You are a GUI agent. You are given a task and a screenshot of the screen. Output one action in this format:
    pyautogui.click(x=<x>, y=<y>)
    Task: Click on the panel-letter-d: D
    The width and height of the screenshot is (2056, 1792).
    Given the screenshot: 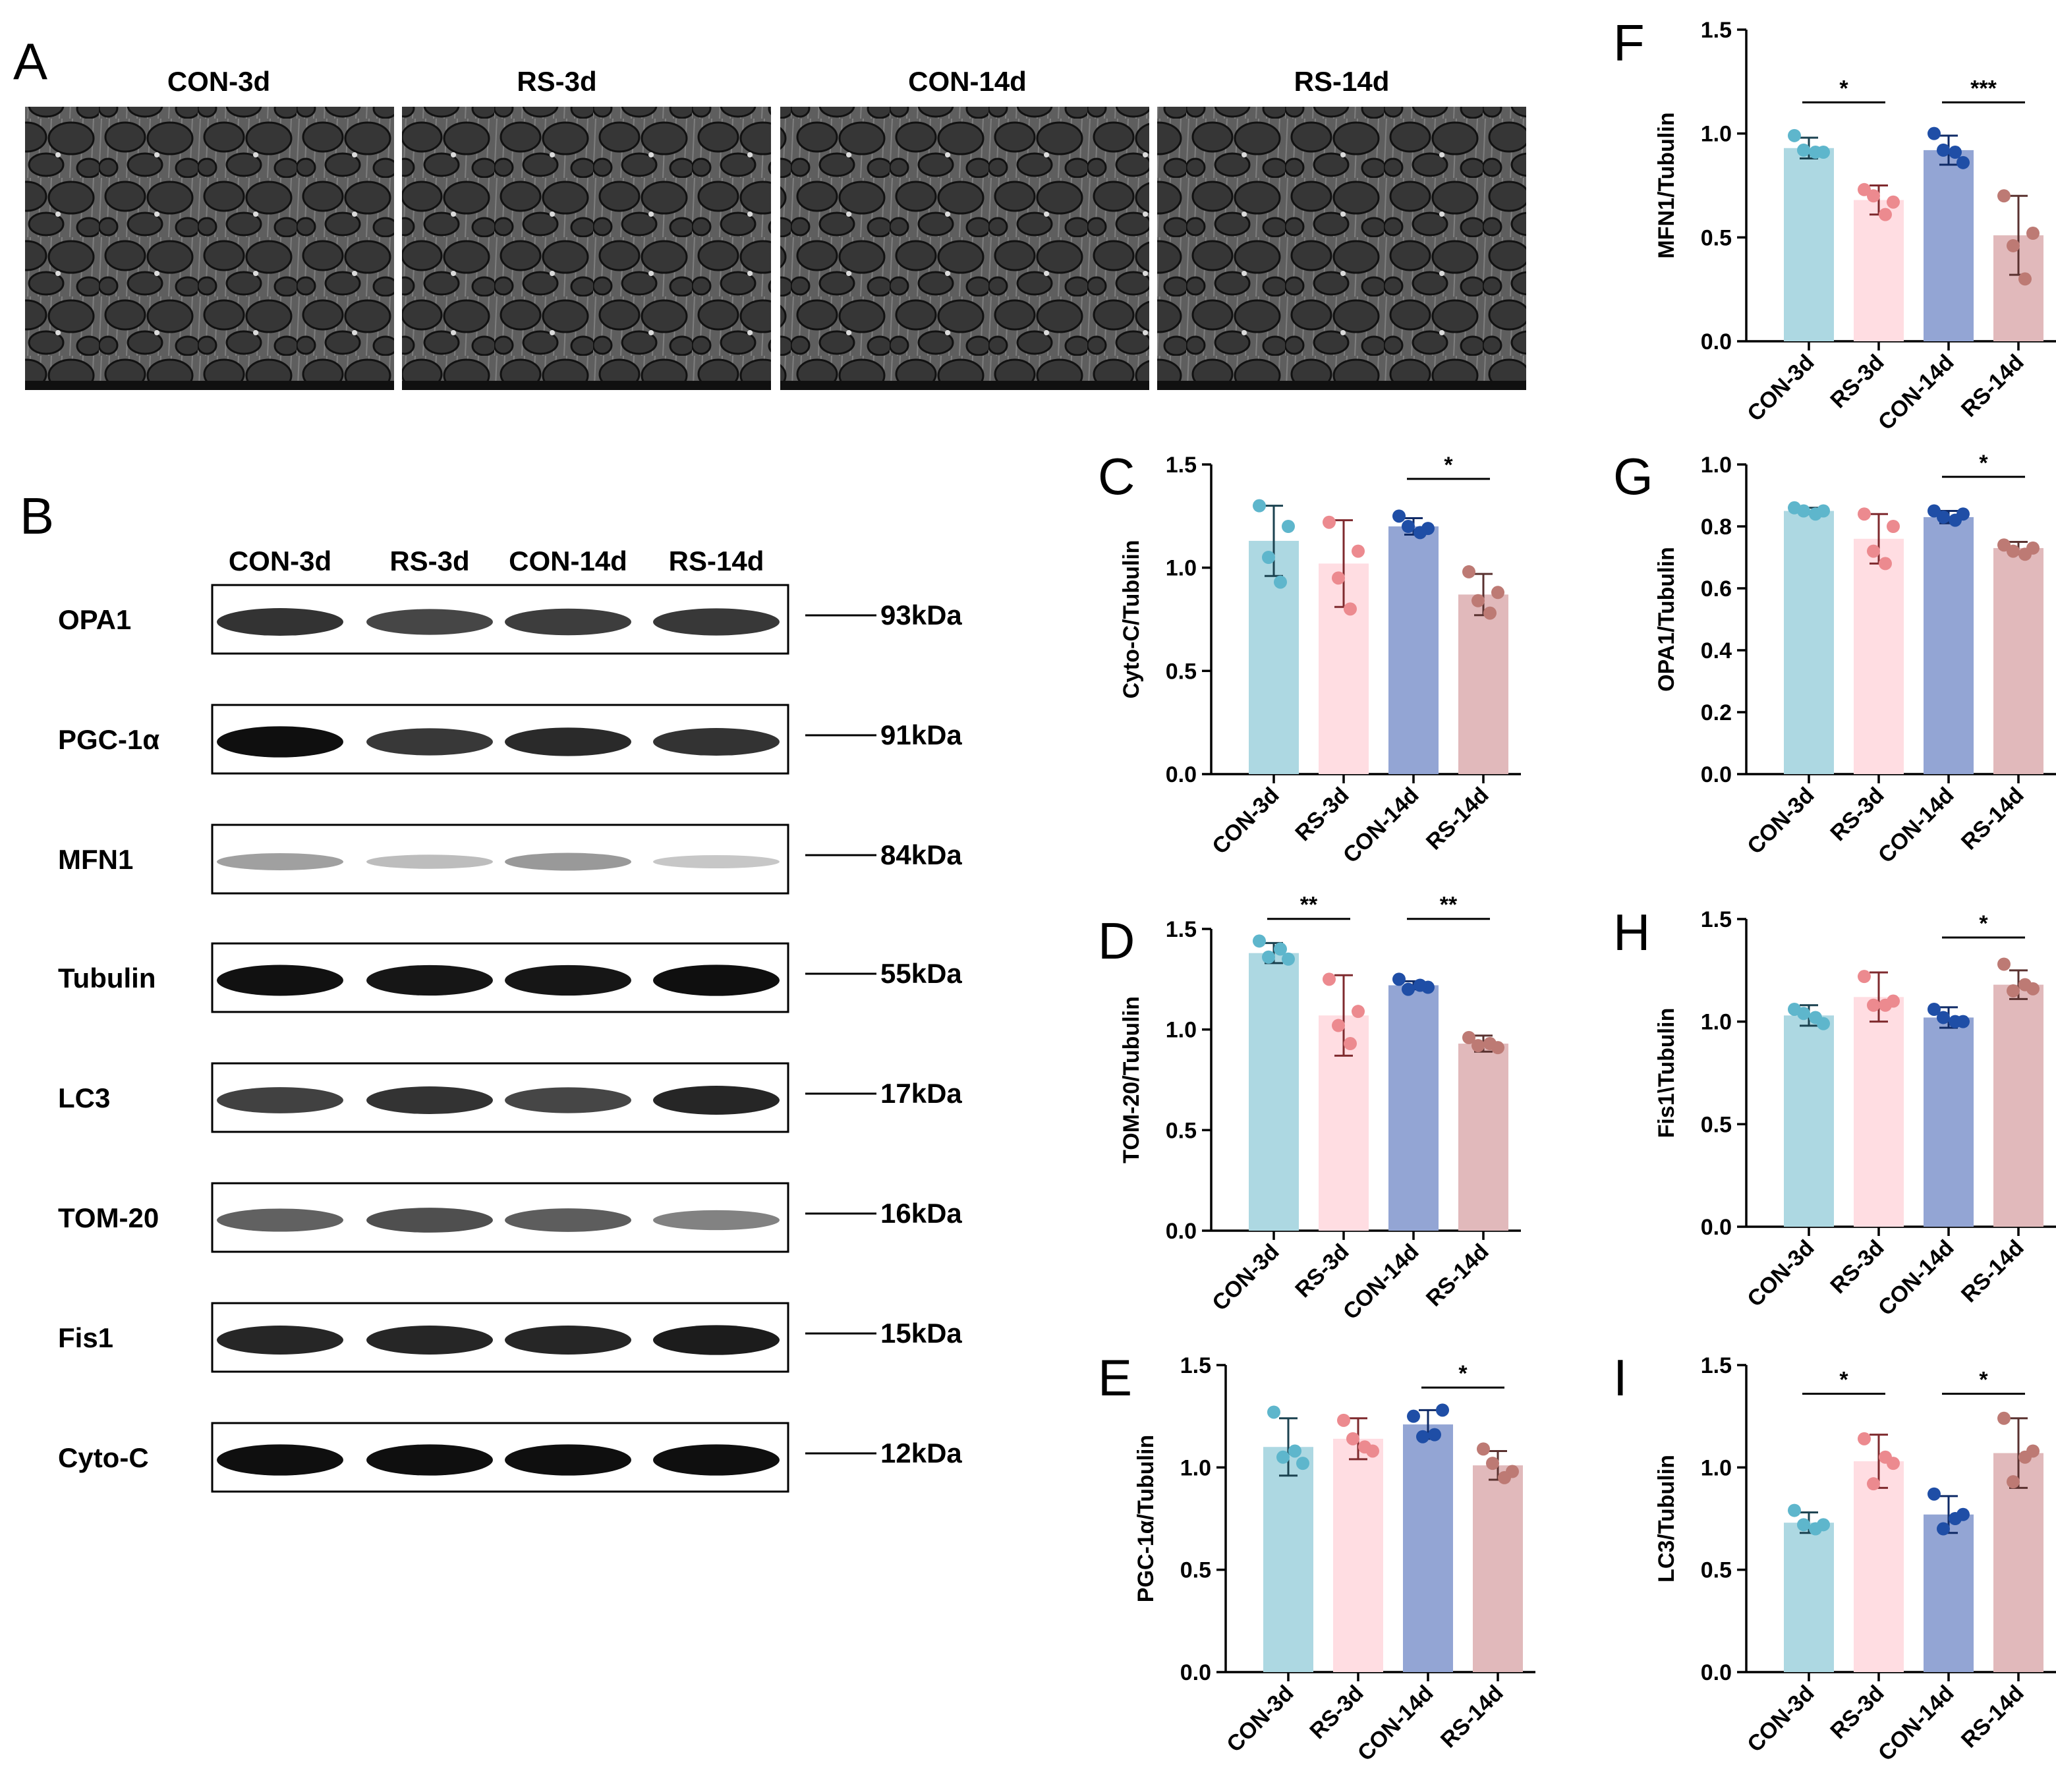 What is the action you would take?
    pyautogui.click(x=1116, y=941)
    